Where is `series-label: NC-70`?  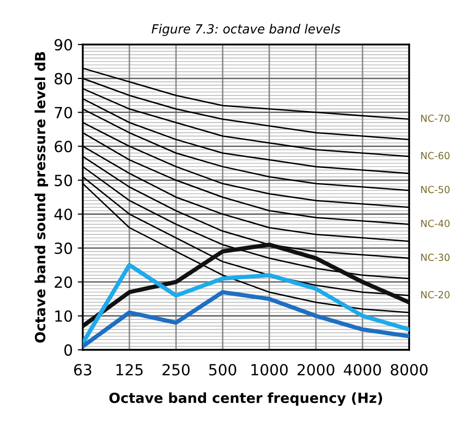
series-label: NC-70 is located at coordinates (435, 118).